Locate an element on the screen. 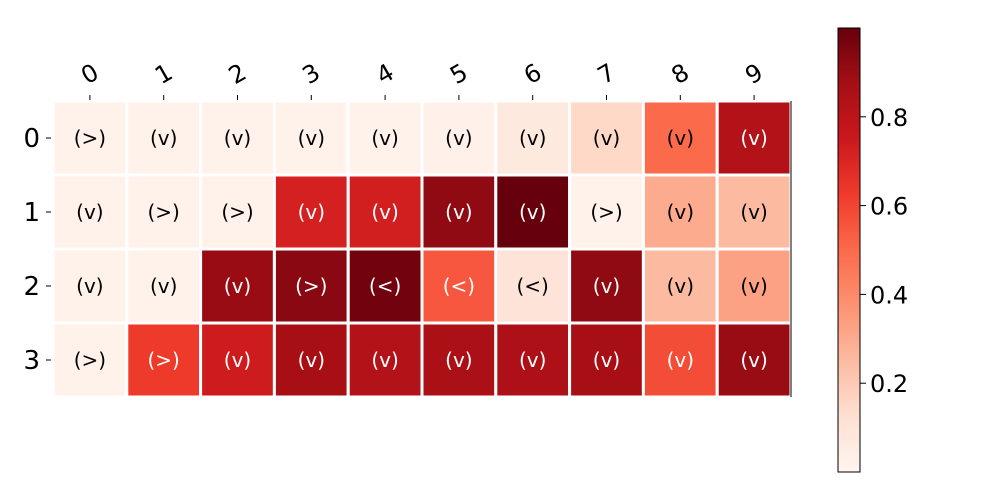 This screenshot has width=1000, height=500. heatmap-cell-r2-c1 is located at coordinates (164, 286).